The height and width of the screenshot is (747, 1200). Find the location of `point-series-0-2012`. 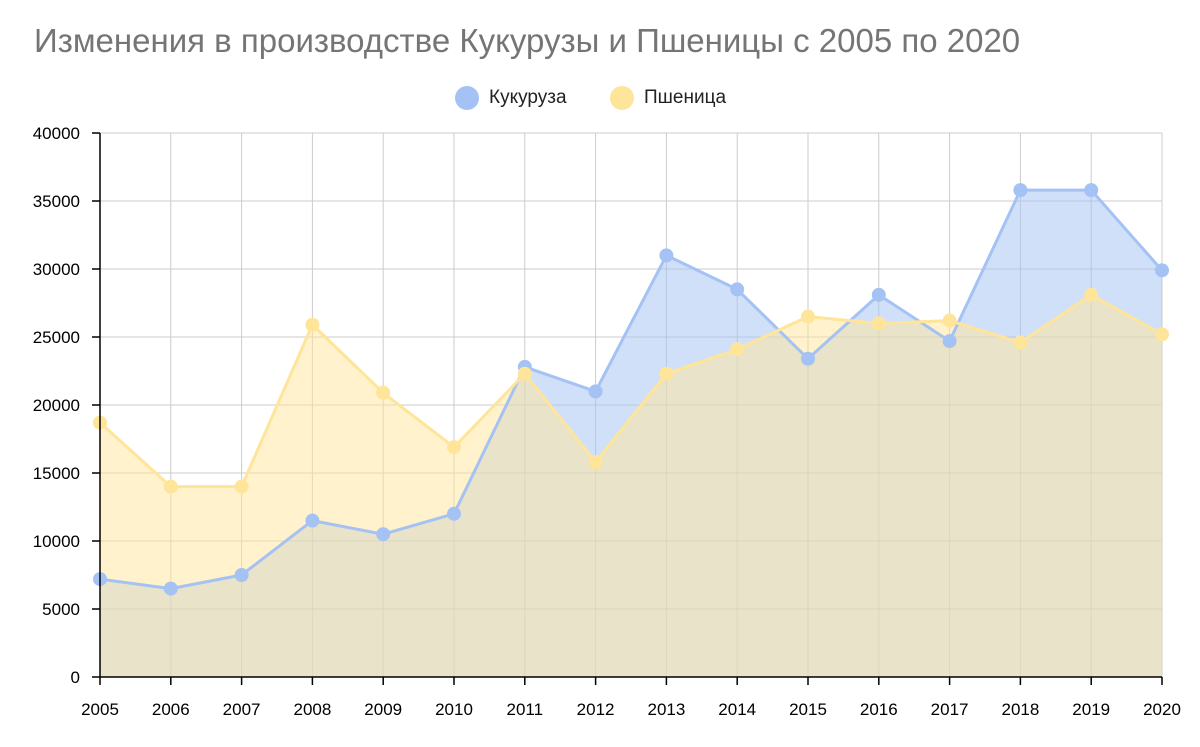

point-series-0-2012 is located at coordinates (595, 391).